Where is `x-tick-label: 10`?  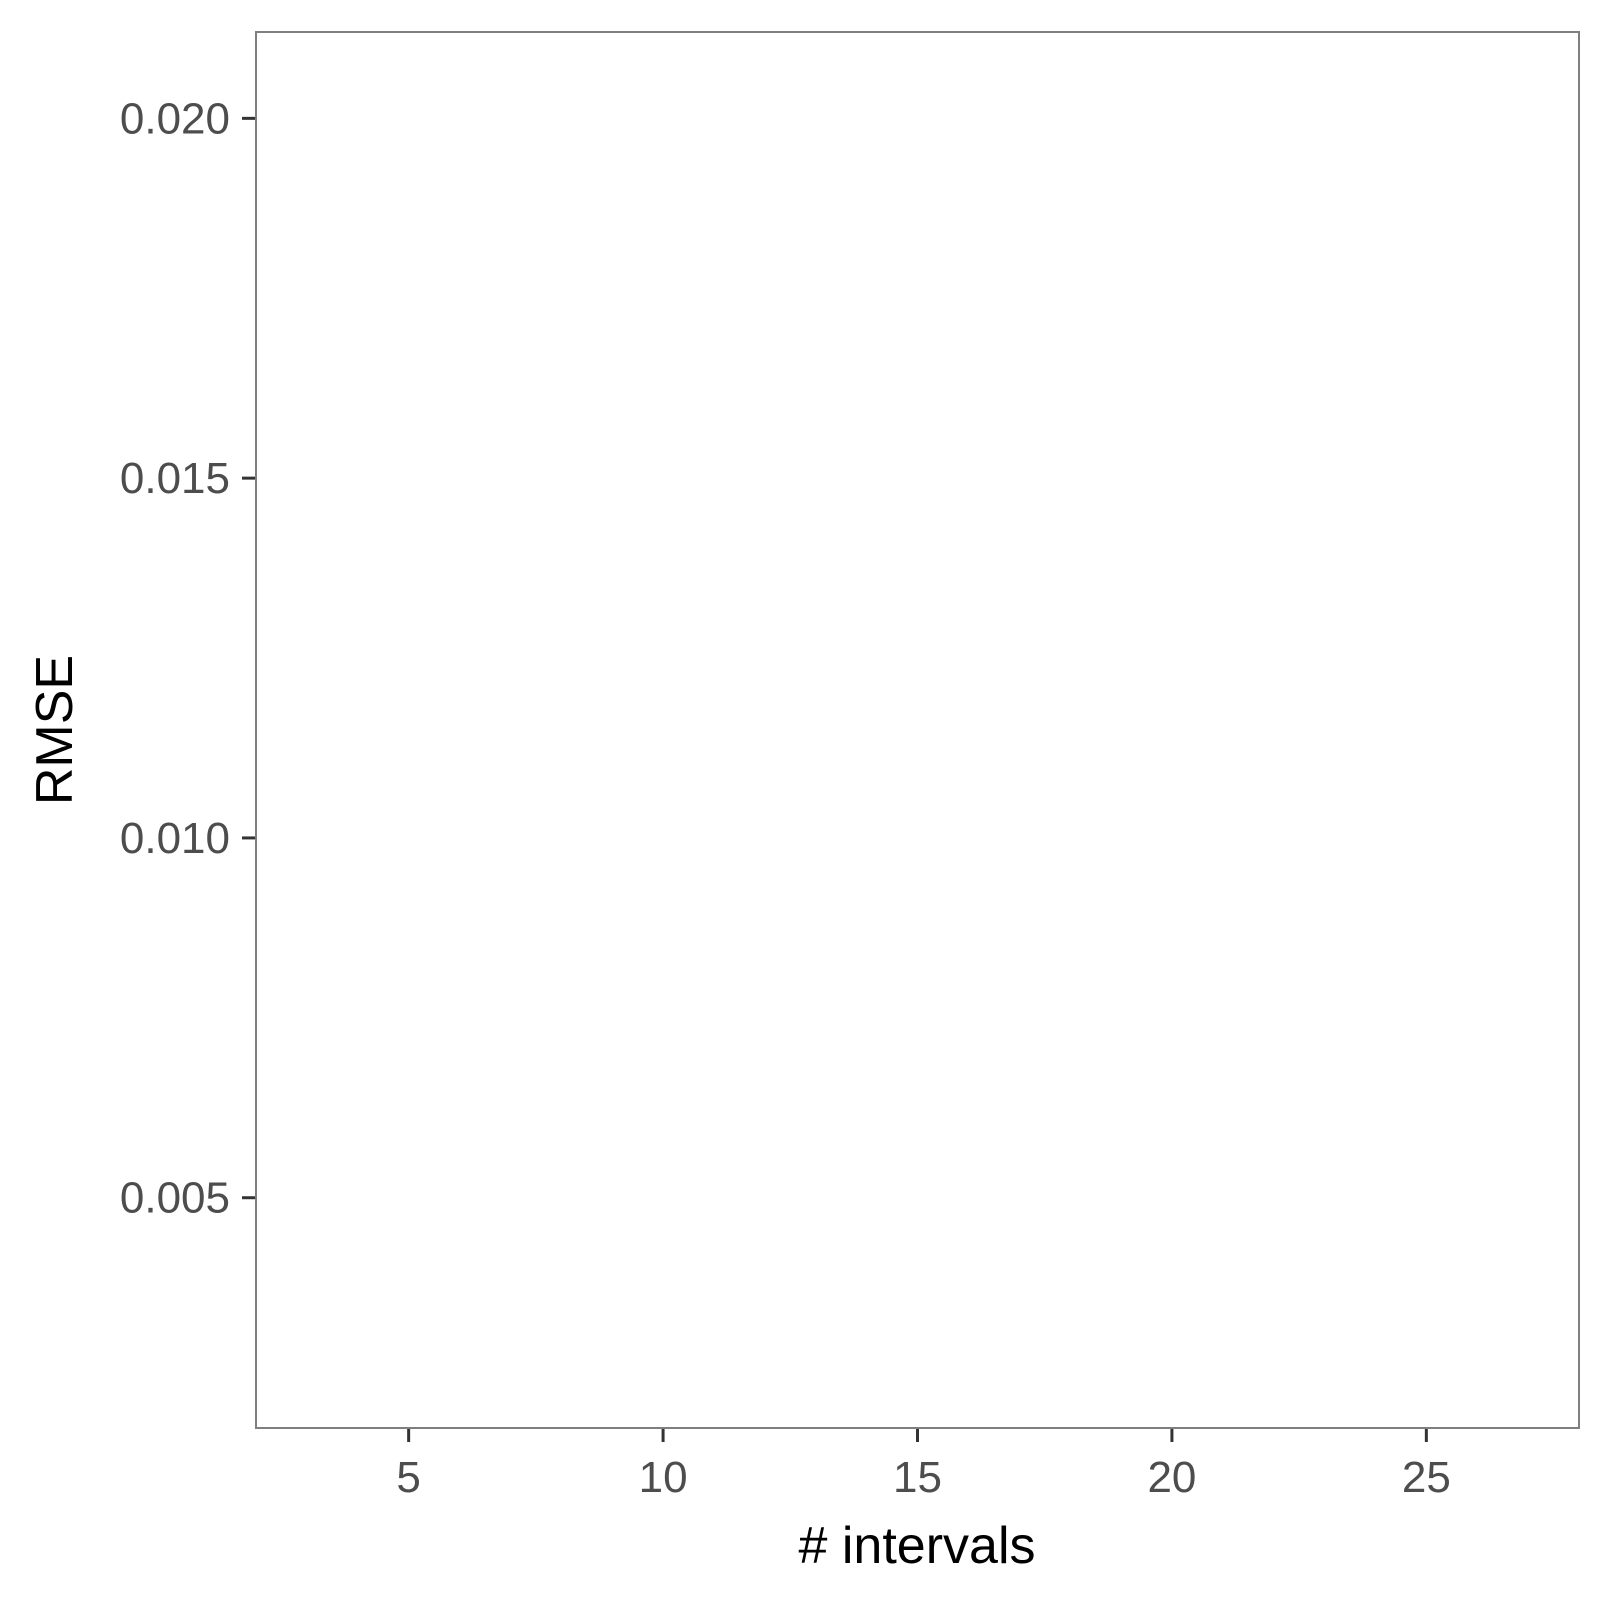 x-tick-label: 10 is located at coordinates (663, 1477).